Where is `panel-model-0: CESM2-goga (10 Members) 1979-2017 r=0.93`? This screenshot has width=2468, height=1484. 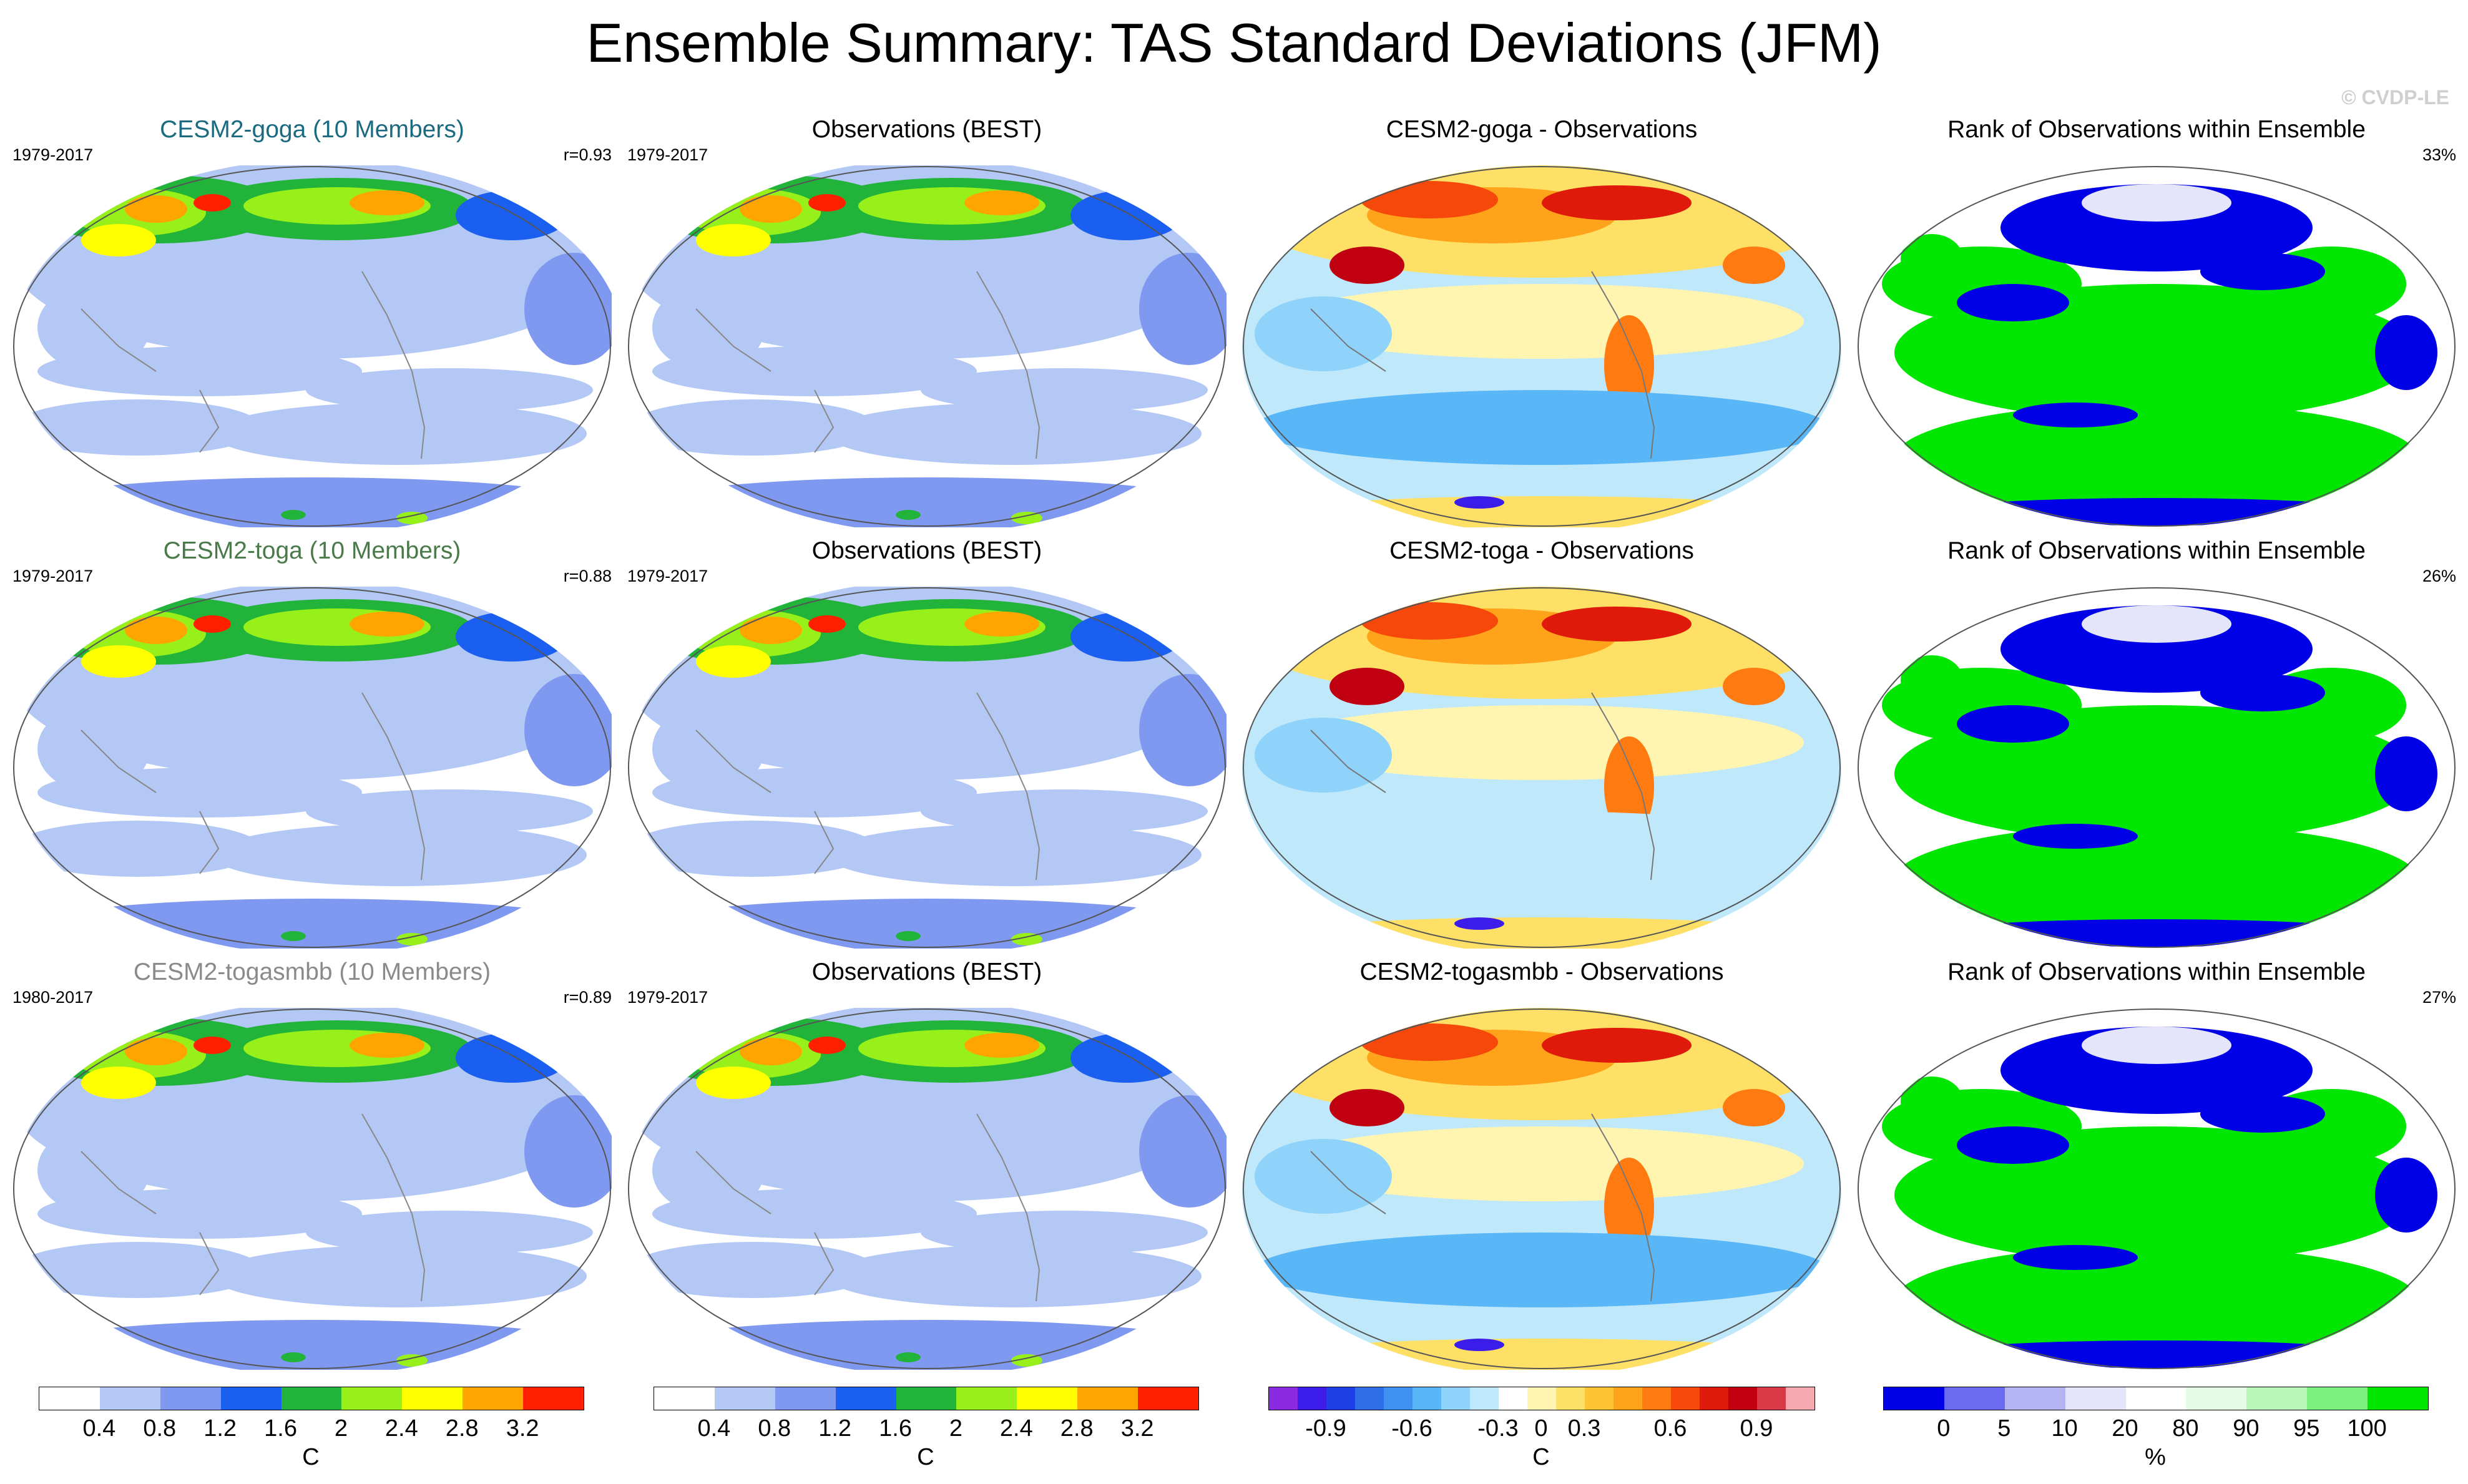 panel-model-0: CESM2-goga (10 Members) 1979-2017 r=0.93 is located at coordinates (312, 322).